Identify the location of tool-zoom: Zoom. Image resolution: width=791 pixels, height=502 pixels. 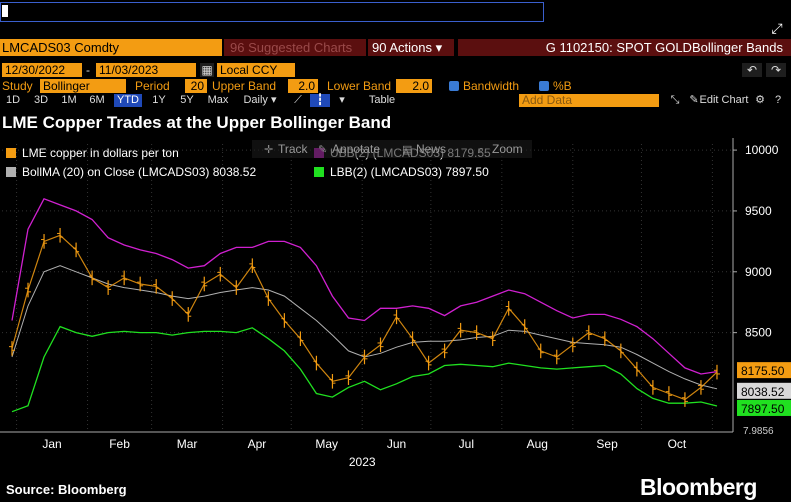
(507, 149).